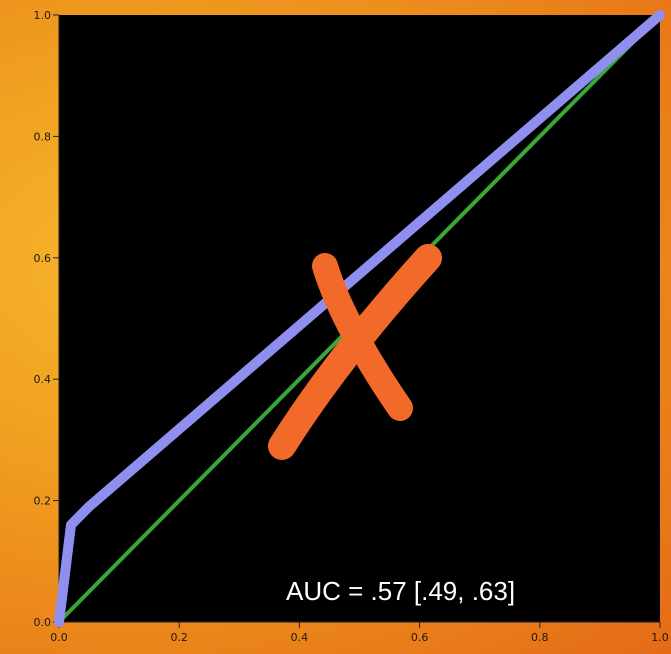 The image size is (671, 654). Describe the element at coordinates (43, 258) in the screenshot. I see `y-tick-label: 0.6` at that location.